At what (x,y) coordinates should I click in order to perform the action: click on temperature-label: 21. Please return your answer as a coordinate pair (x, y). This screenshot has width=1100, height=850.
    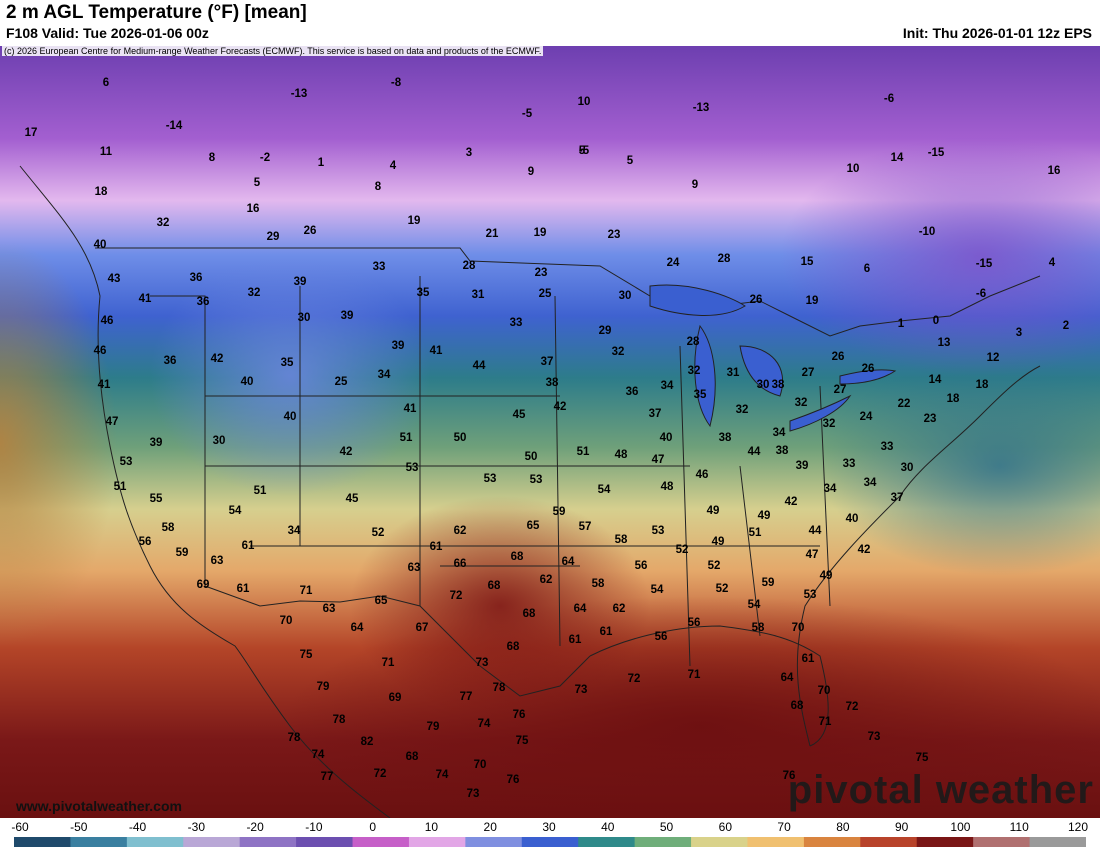
    Looking at the image, I should click on (492, 234).